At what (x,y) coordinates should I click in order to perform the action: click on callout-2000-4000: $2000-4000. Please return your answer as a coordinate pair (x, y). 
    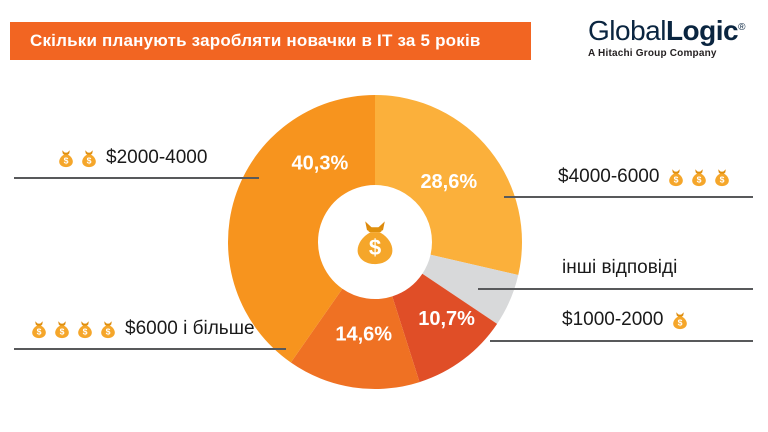
    Looking at the image, I should click on (131, 158).